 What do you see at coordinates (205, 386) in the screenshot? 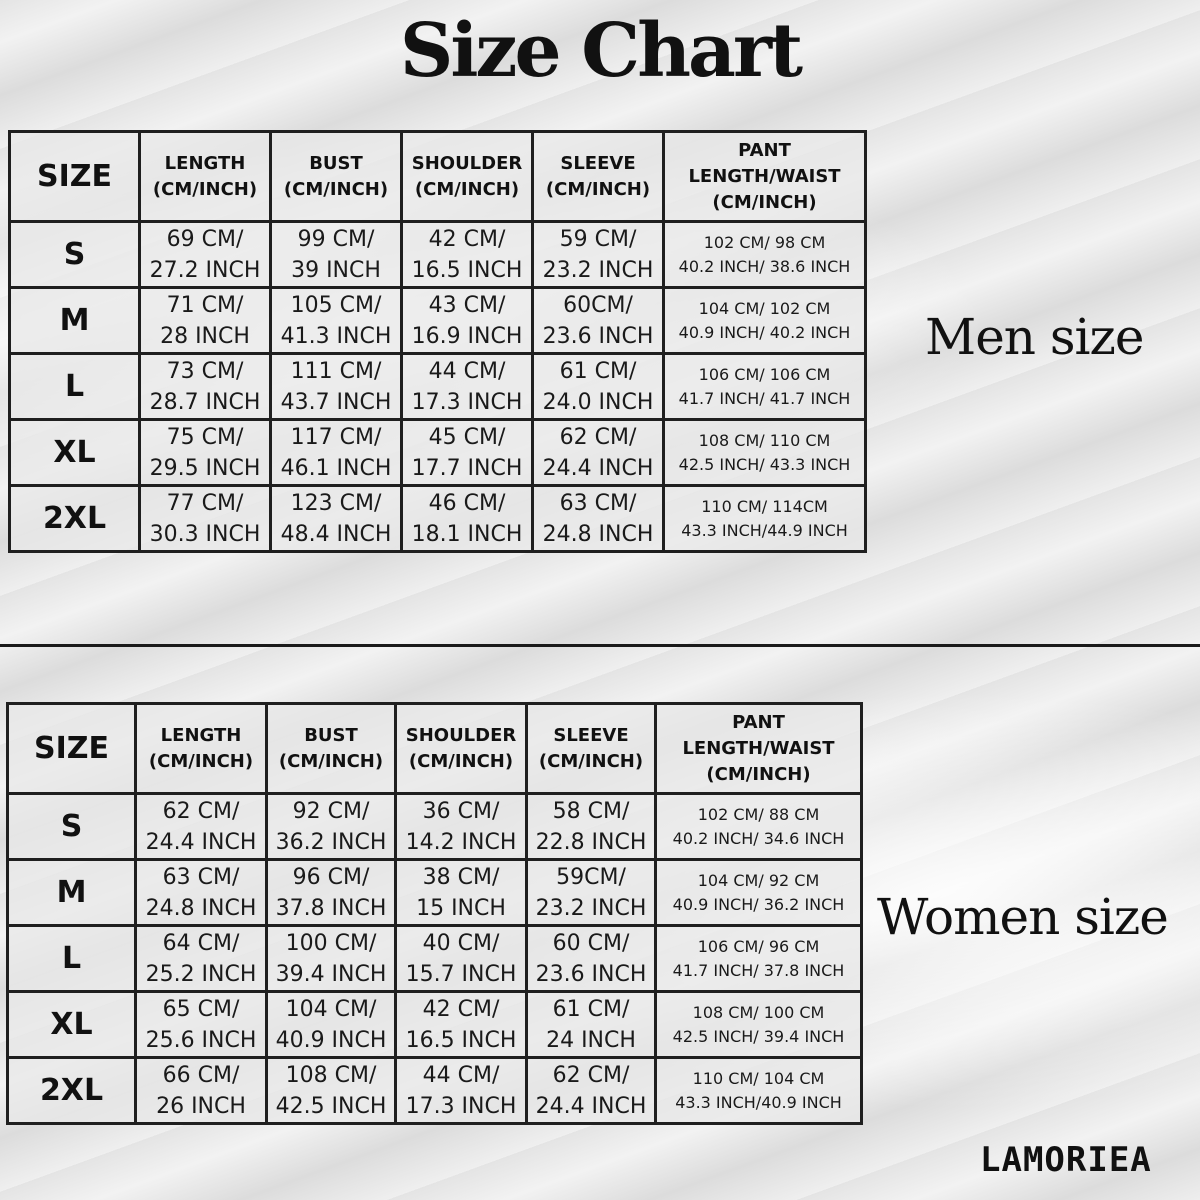
I see `length-cell: 73 CM/28.7 INCH` at bounding box center [205, 386].